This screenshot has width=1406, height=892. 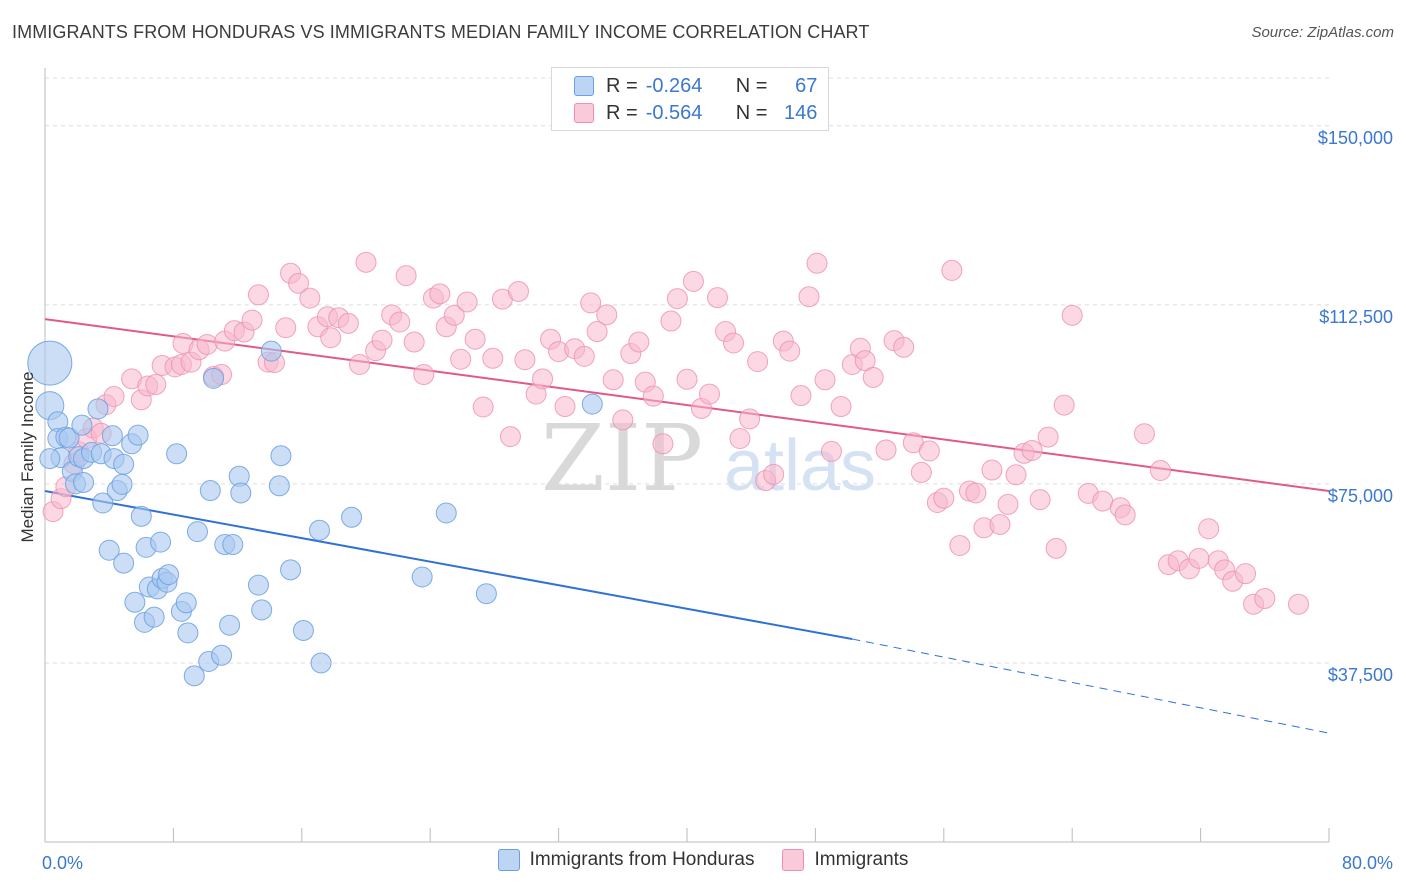 I want to click on legend-swatch-honduras, so click(x=584, y=86).